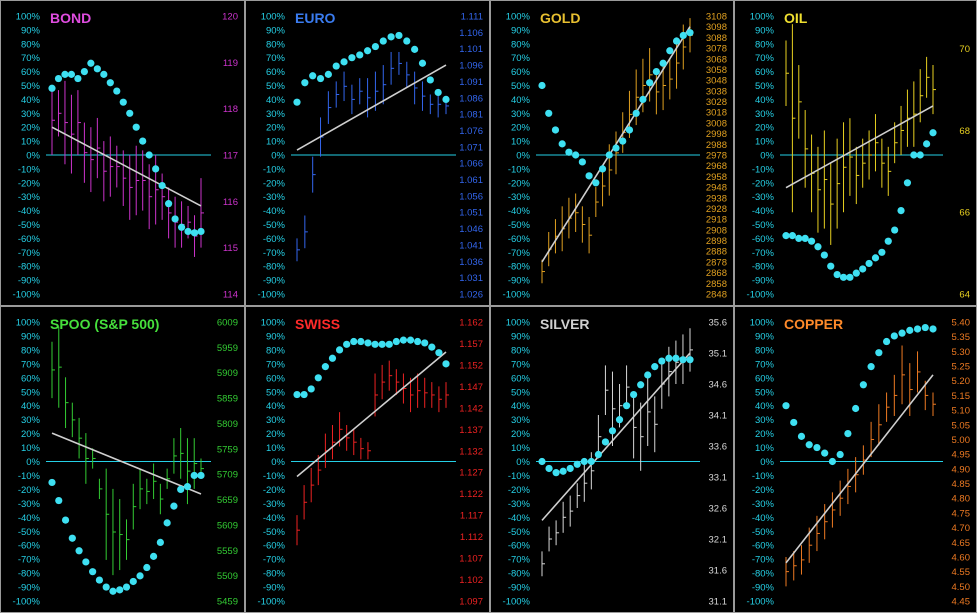 The width and height of the screenshot is (977, 613). I want to click on pct-tick-label: 50%, so click(765, 392).